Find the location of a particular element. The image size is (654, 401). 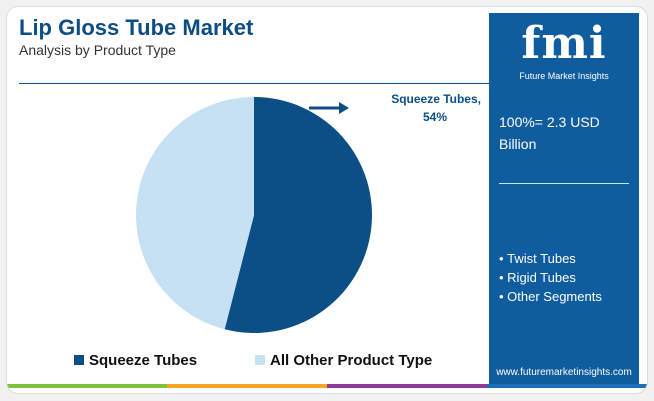

market-size: 100%= 2.3 USD Billion is located at coordinates (549, 133).